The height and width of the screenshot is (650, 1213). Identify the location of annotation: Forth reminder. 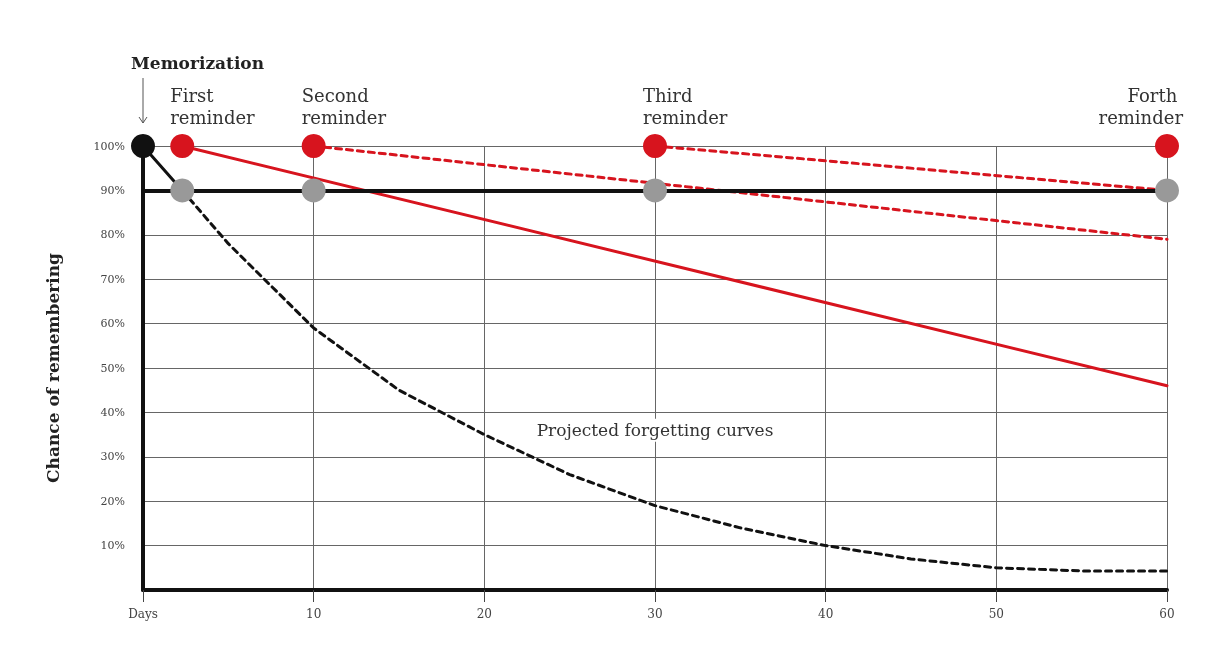
(1141, 106).